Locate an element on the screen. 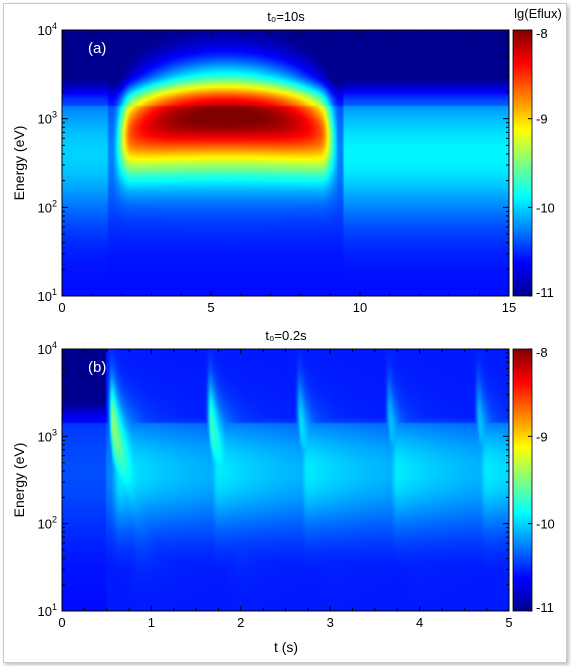  panel-a-colorbar-ticks: -8 -9 -10 -11 is located at coordinates (541, 163).